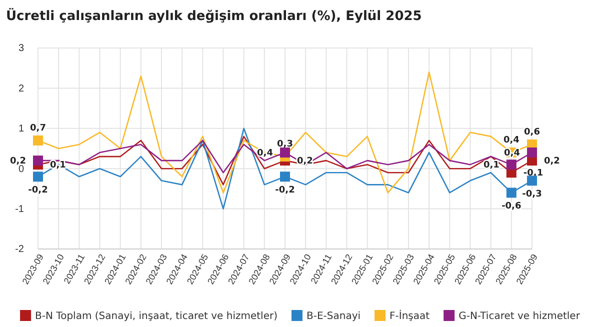 Image resolution: width=600 pixels, height=327 pixels. I want to click on data-label: 0,1, so click(491, 165).